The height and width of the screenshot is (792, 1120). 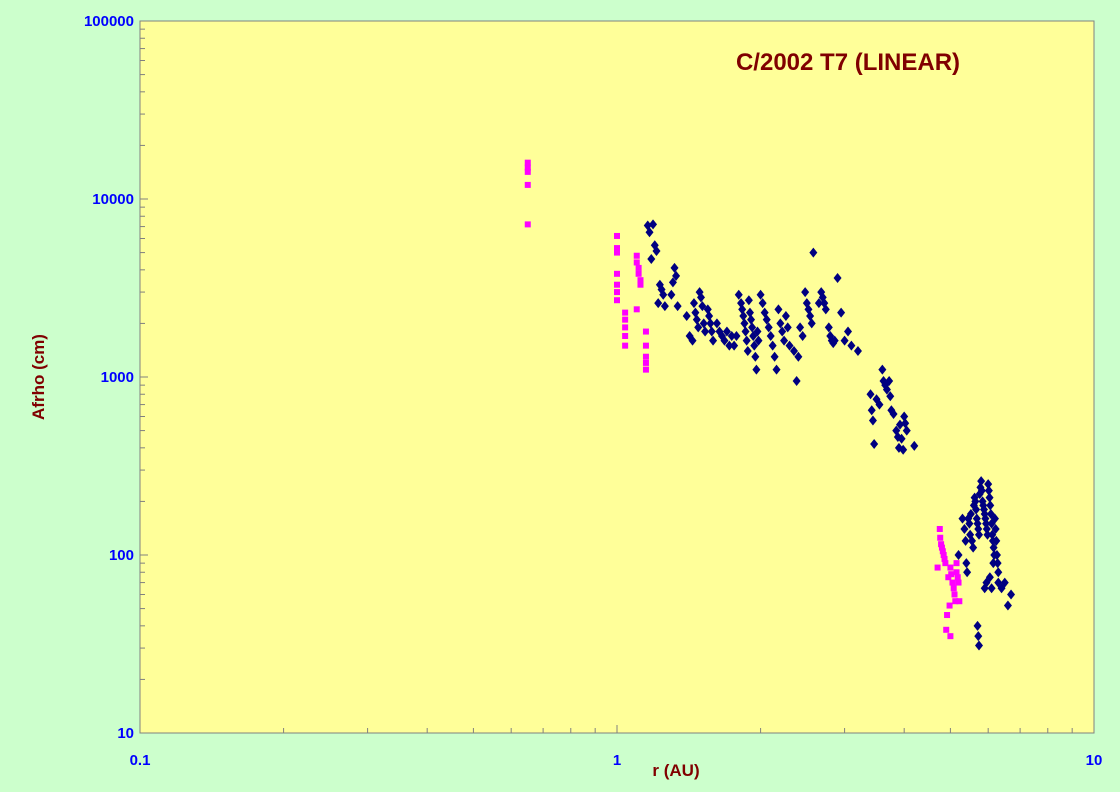 I want to click on y-axis-title: Afrho (cm), so click(x=38, y=377).